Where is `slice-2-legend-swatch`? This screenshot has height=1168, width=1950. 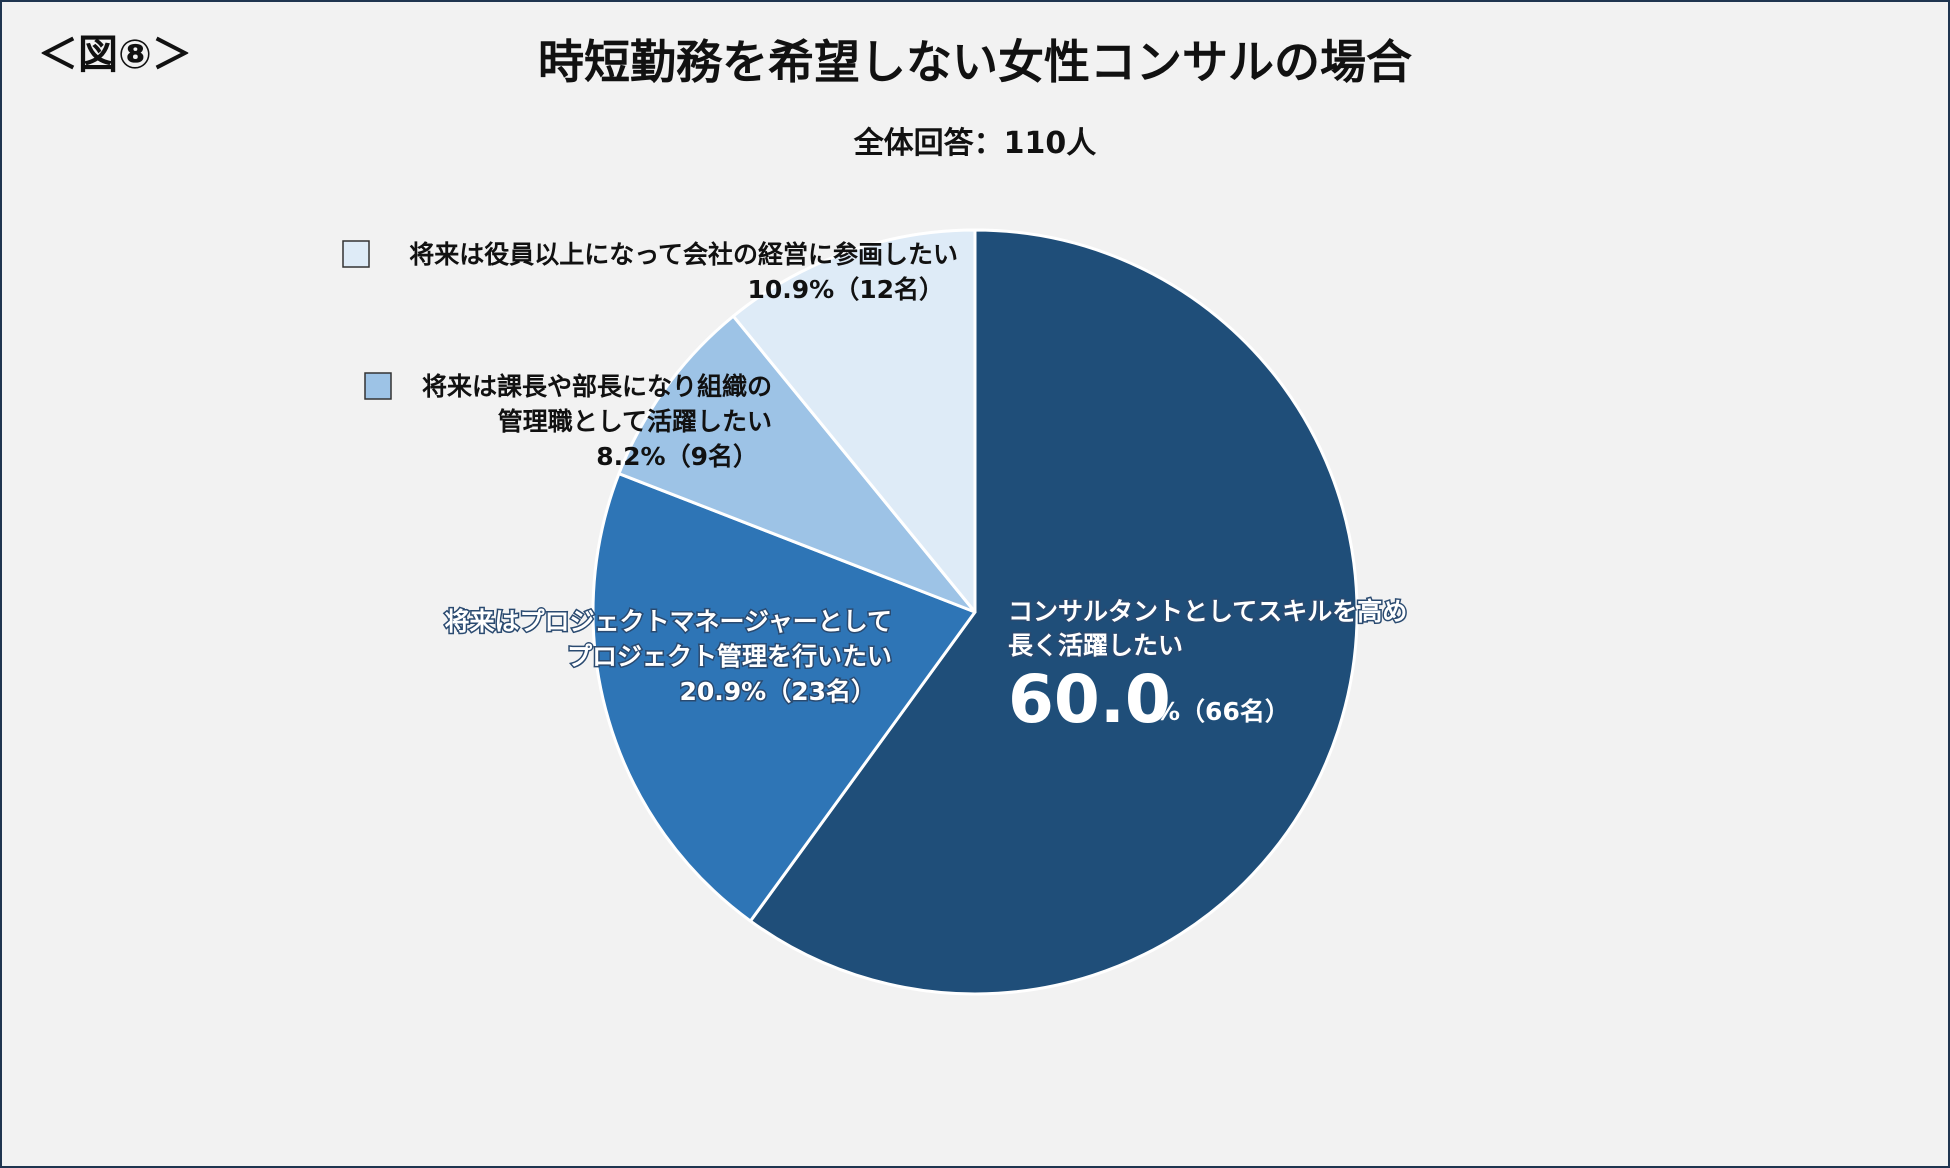 slice-2-legend-swatch is located at coordinates (378, 386).